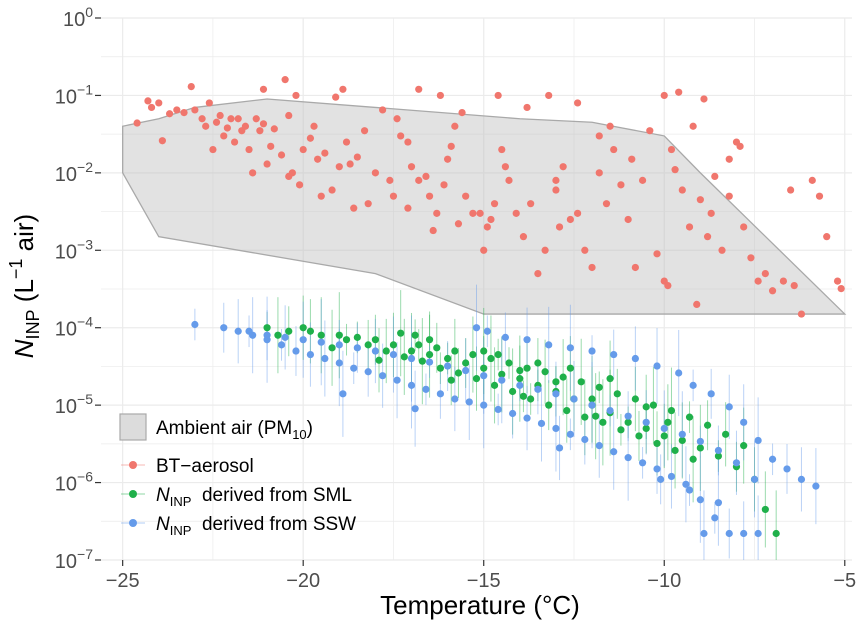 The width and height of the screenshot is (858, 623). What do you see at coordinates (303, 581) in the screenshot?
I see `x-tick-label: −20` at bounding box center [303, 581].